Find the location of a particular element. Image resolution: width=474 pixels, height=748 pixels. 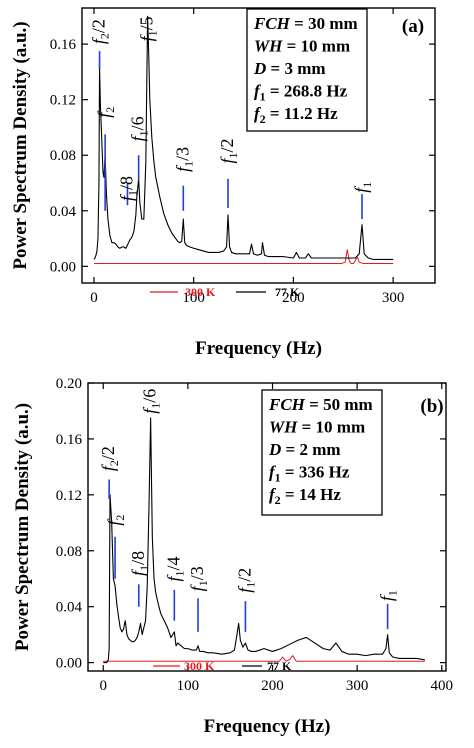

panel-label: (a) is located at coordinates (413, 26).